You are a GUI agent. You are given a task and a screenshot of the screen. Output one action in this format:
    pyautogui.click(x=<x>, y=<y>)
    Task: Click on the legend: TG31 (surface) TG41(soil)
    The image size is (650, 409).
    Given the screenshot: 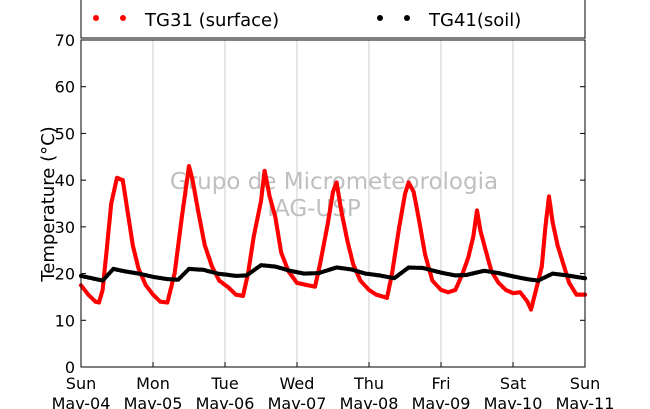 What is the action you would take?
    pyautogui.click(x=333, y=19)
    